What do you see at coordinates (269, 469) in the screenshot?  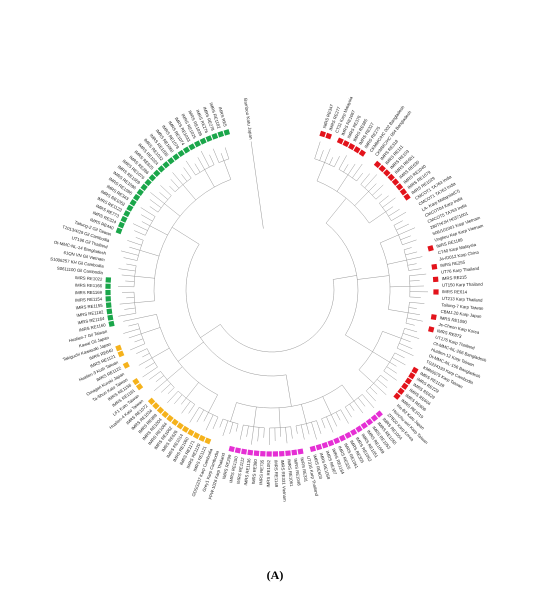 I see `leaf-node: IMRS RE1052` at bounding box center [269, 469].